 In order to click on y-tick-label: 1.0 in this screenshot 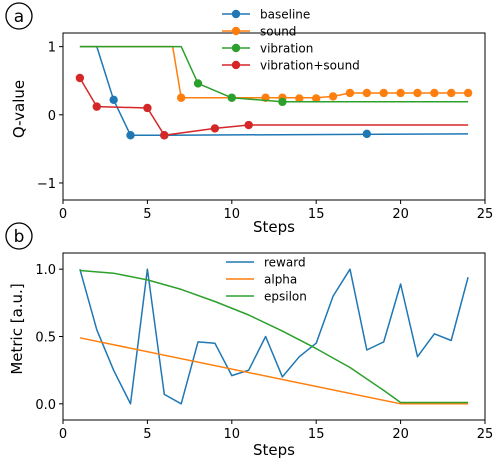, I will do `click(45, 270)`.